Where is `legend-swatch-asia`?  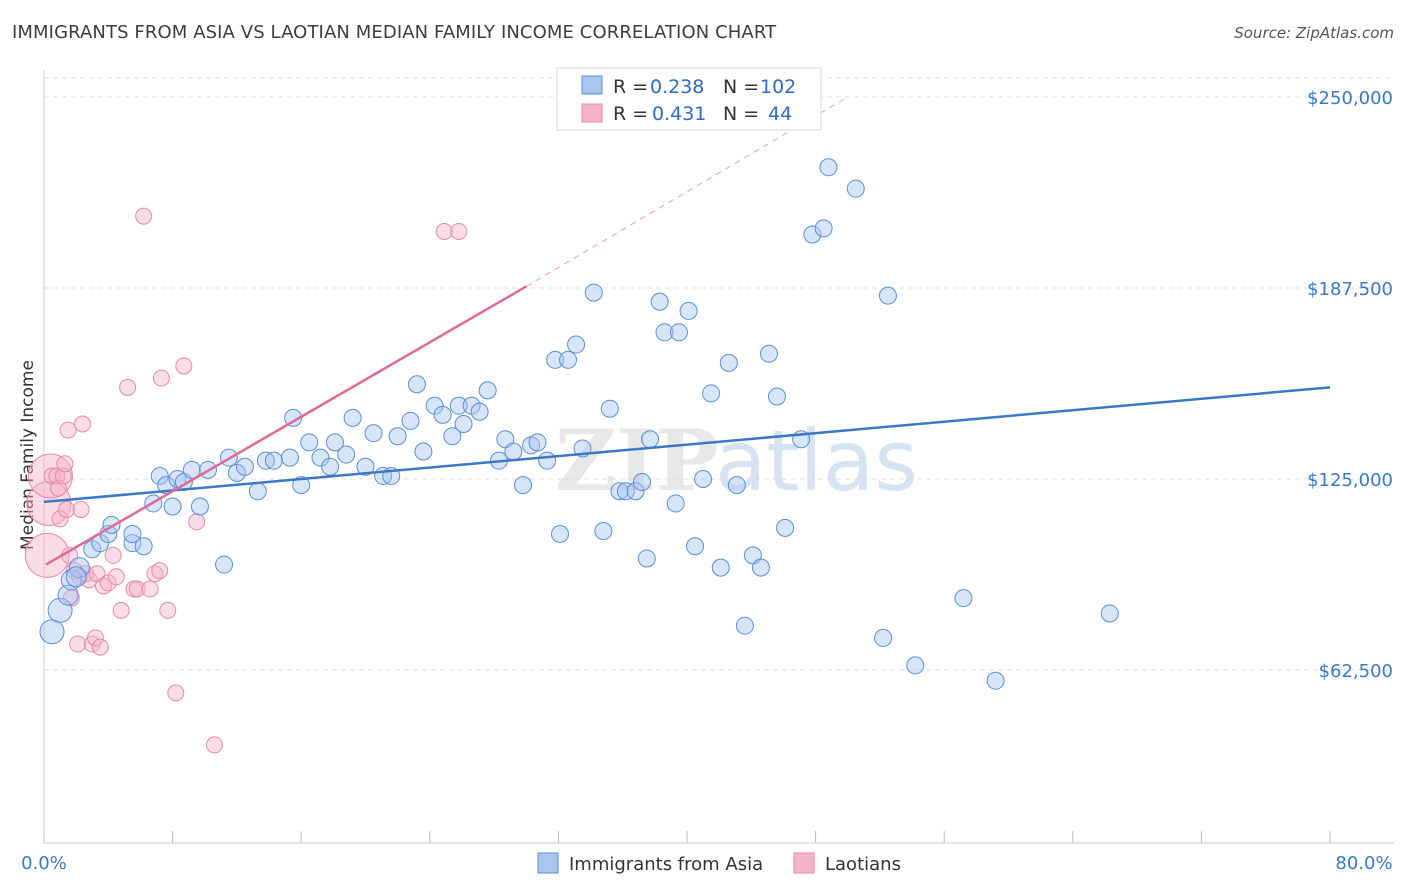
legend-swatch-asia is located at coordinates (592, 85).